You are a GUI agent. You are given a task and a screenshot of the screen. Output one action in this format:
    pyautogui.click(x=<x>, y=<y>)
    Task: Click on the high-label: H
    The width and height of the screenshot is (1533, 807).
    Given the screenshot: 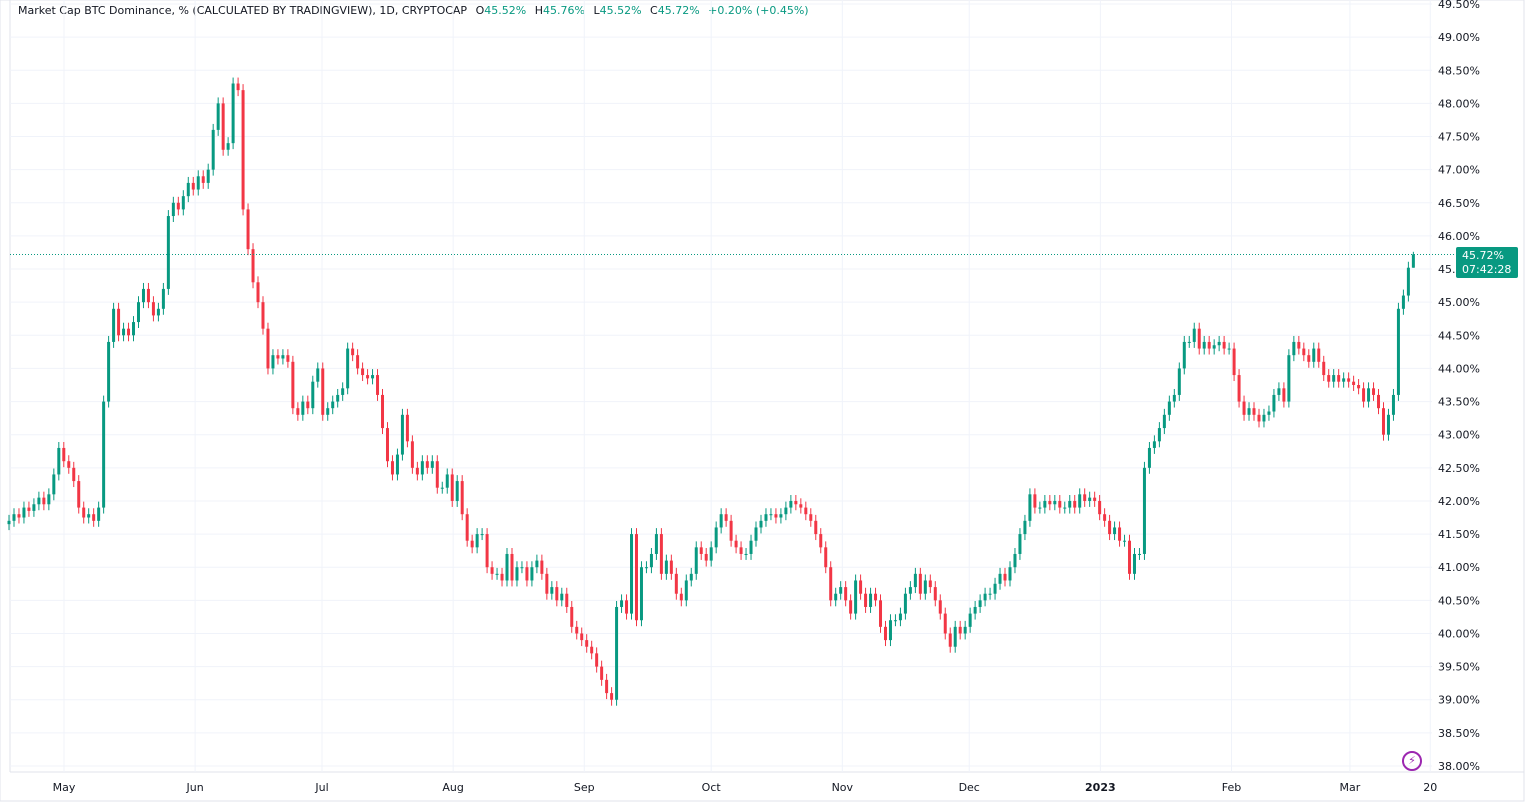 What is the action you would take?
    pyautogui.click(x=538, y=10)
    